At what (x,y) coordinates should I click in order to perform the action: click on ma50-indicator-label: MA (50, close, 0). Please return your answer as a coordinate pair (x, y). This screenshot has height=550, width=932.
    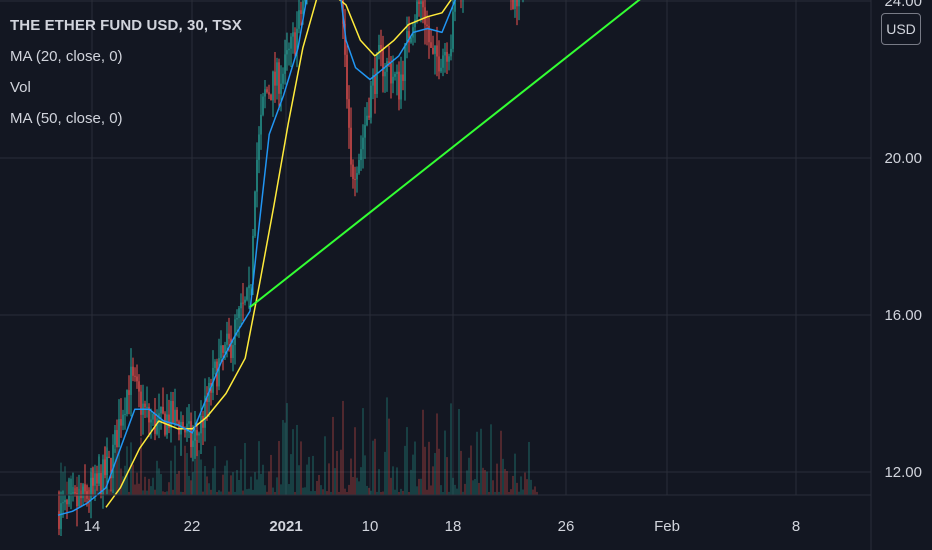
    Looking at the image, I should click on (66, 118).